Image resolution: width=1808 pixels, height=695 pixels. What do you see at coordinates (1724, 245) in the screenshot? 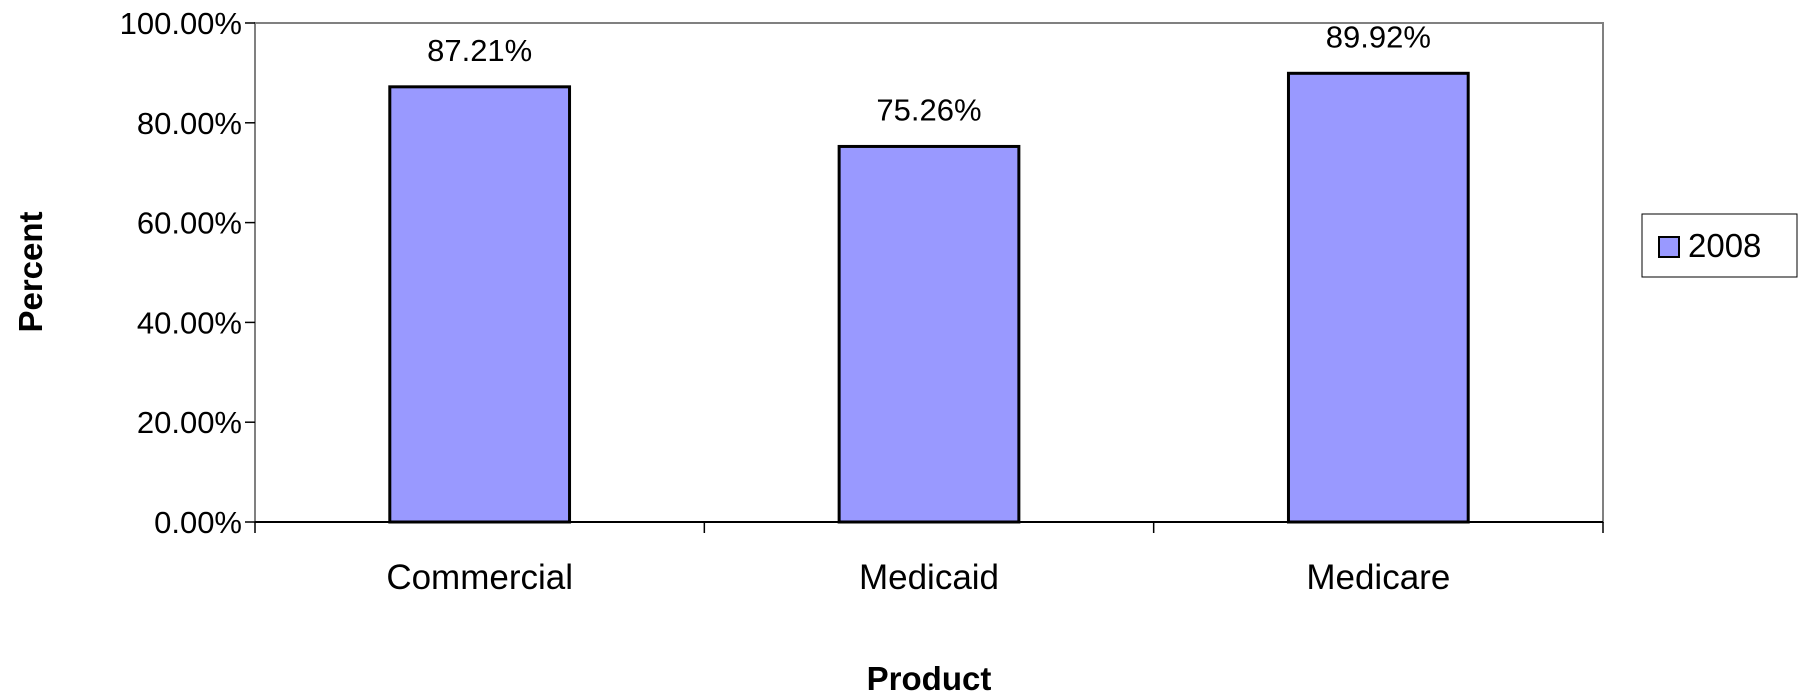
I see `legend-label: 2008` at bounding box center [1724, 245].